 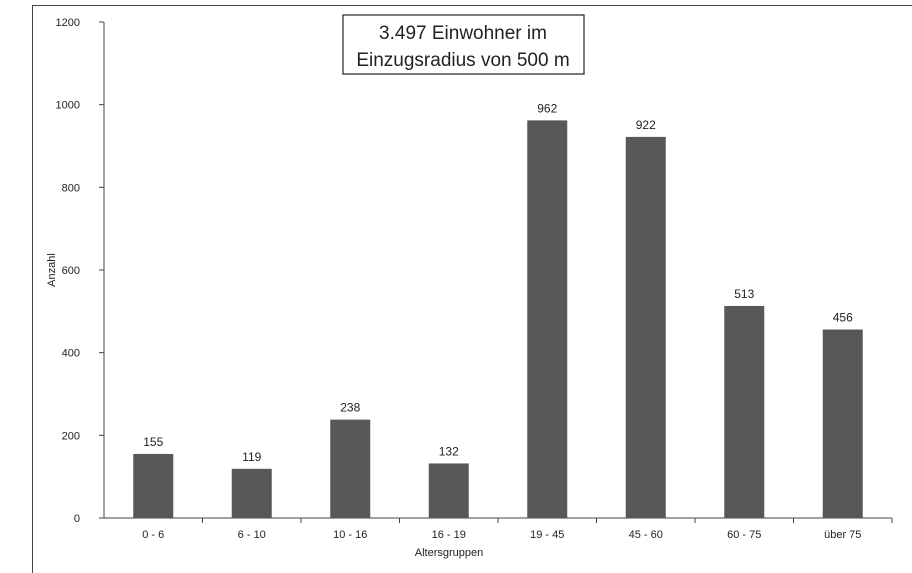 What do you see at coordinates (71, 436) in the screenshot?
I see `y-tick-label: 200` at bounding box center [71, 436].